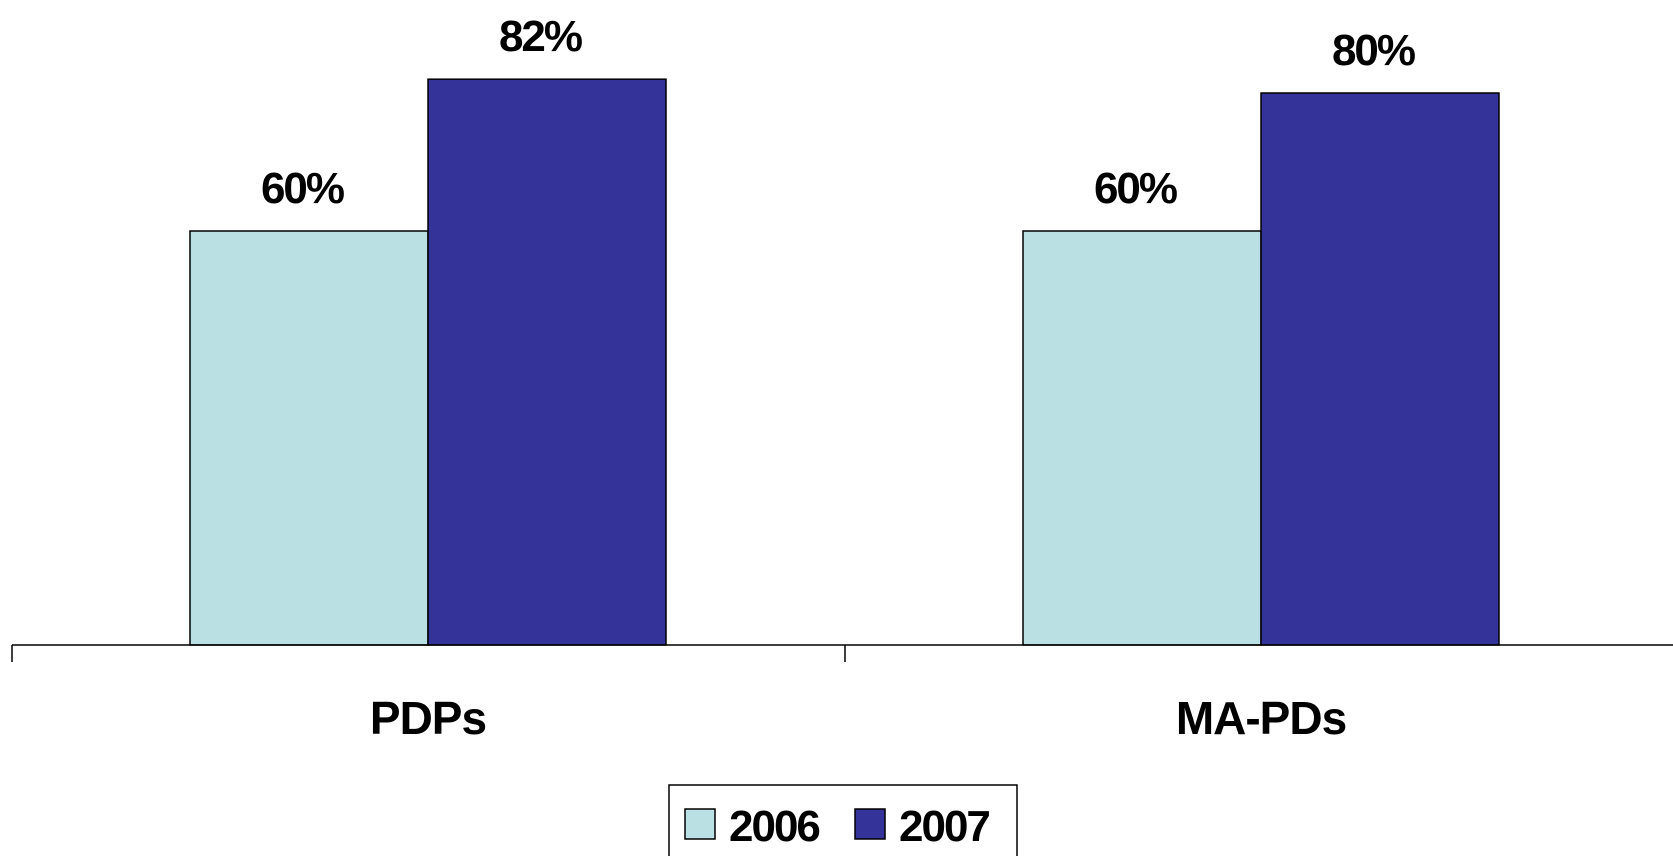 Image resolution: width=1673 pixels, height=856 pixels. Describe the element at coordinates (1380, 369) in the screenshot. I see `bar-ma-pds-2007` at that location.